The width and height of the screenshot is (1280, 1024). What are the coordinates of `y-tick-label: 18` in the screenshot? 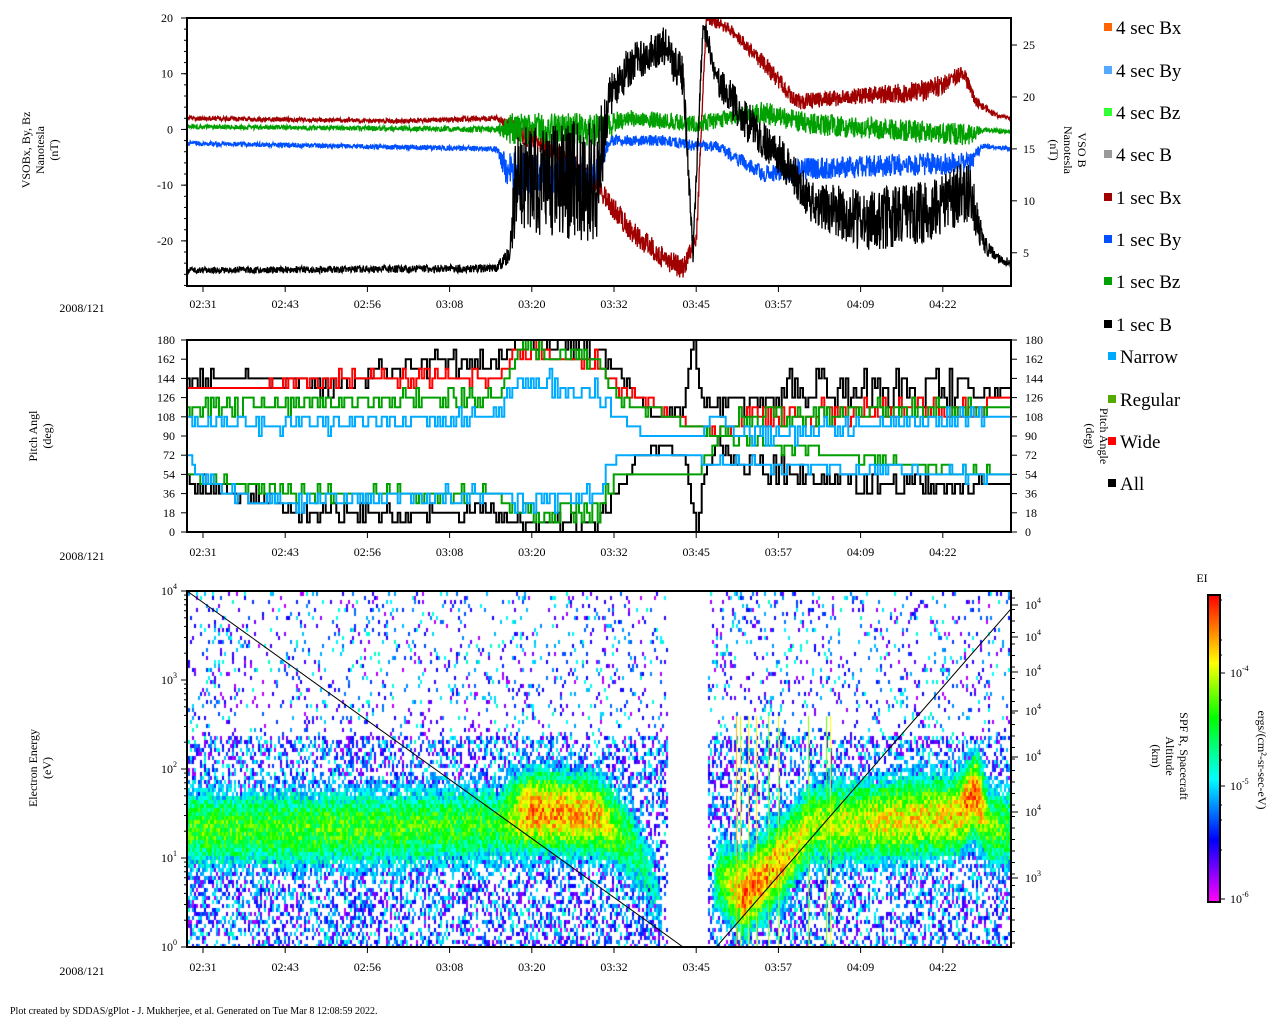 It's located at (169, 513).